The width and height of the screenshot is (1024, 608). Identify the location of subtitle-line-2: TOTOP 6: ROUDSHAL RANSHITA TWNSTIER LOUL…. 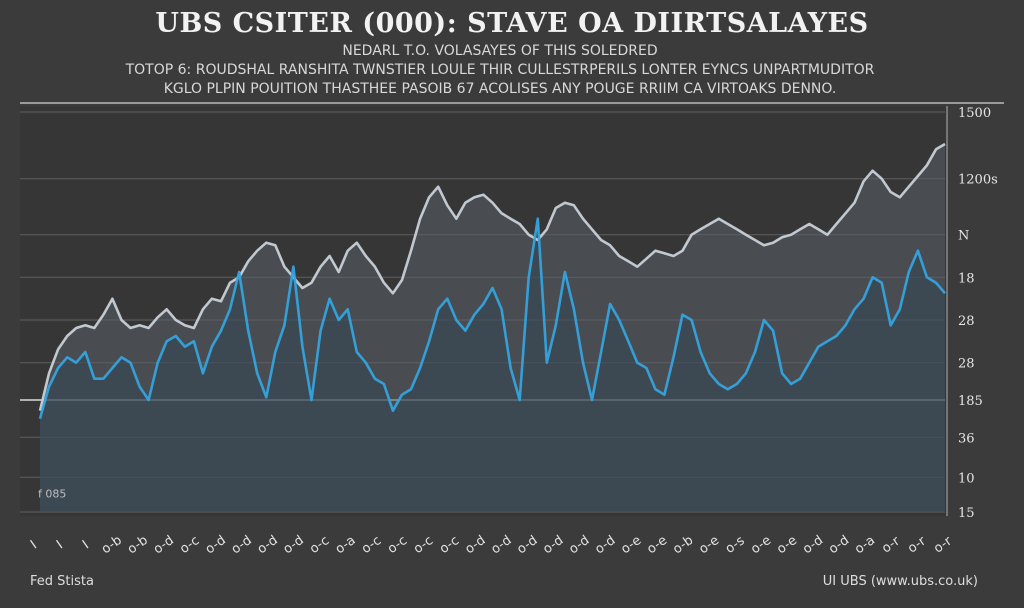
(500, 70).